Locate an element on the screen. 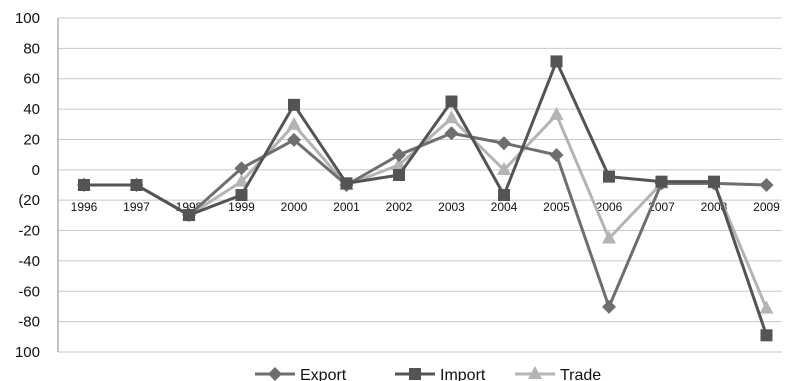 Image resolution: width=785 pixels, height=381 pixels. legend-item-import: Import is located at coordinates (440, 374).